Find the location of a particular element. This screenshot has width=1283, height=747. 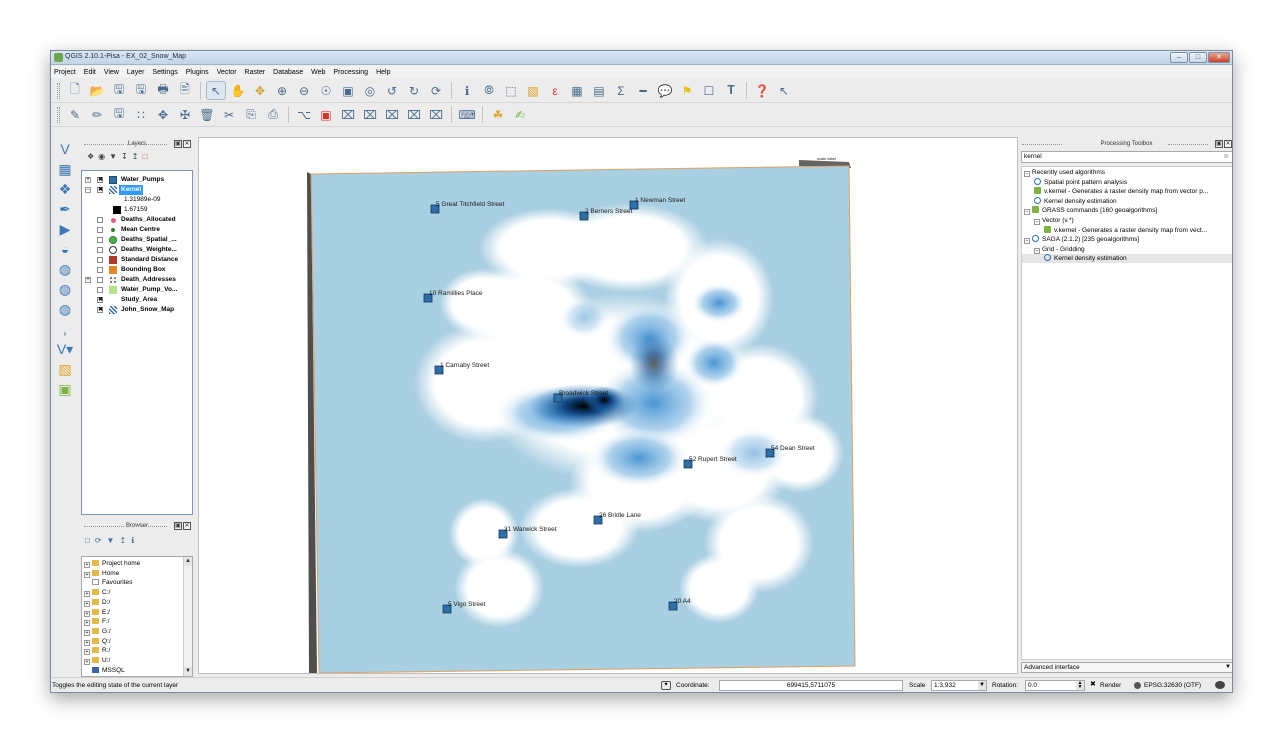

maximize-button: □ is located at coordinates (1198, 57).